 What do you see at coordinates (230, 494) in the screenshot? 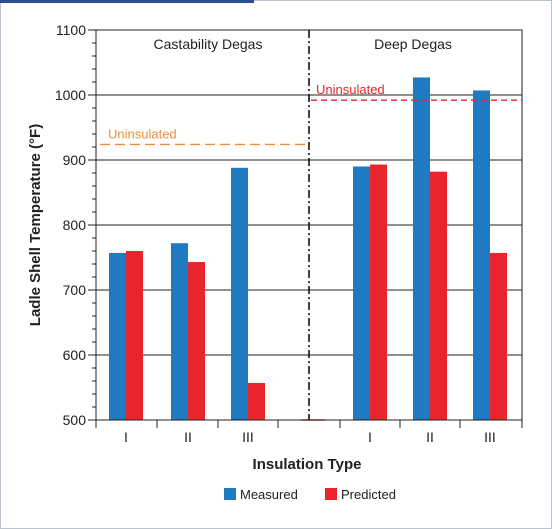
I see `legend-swatch-measured` at bounding box center [230, 494].